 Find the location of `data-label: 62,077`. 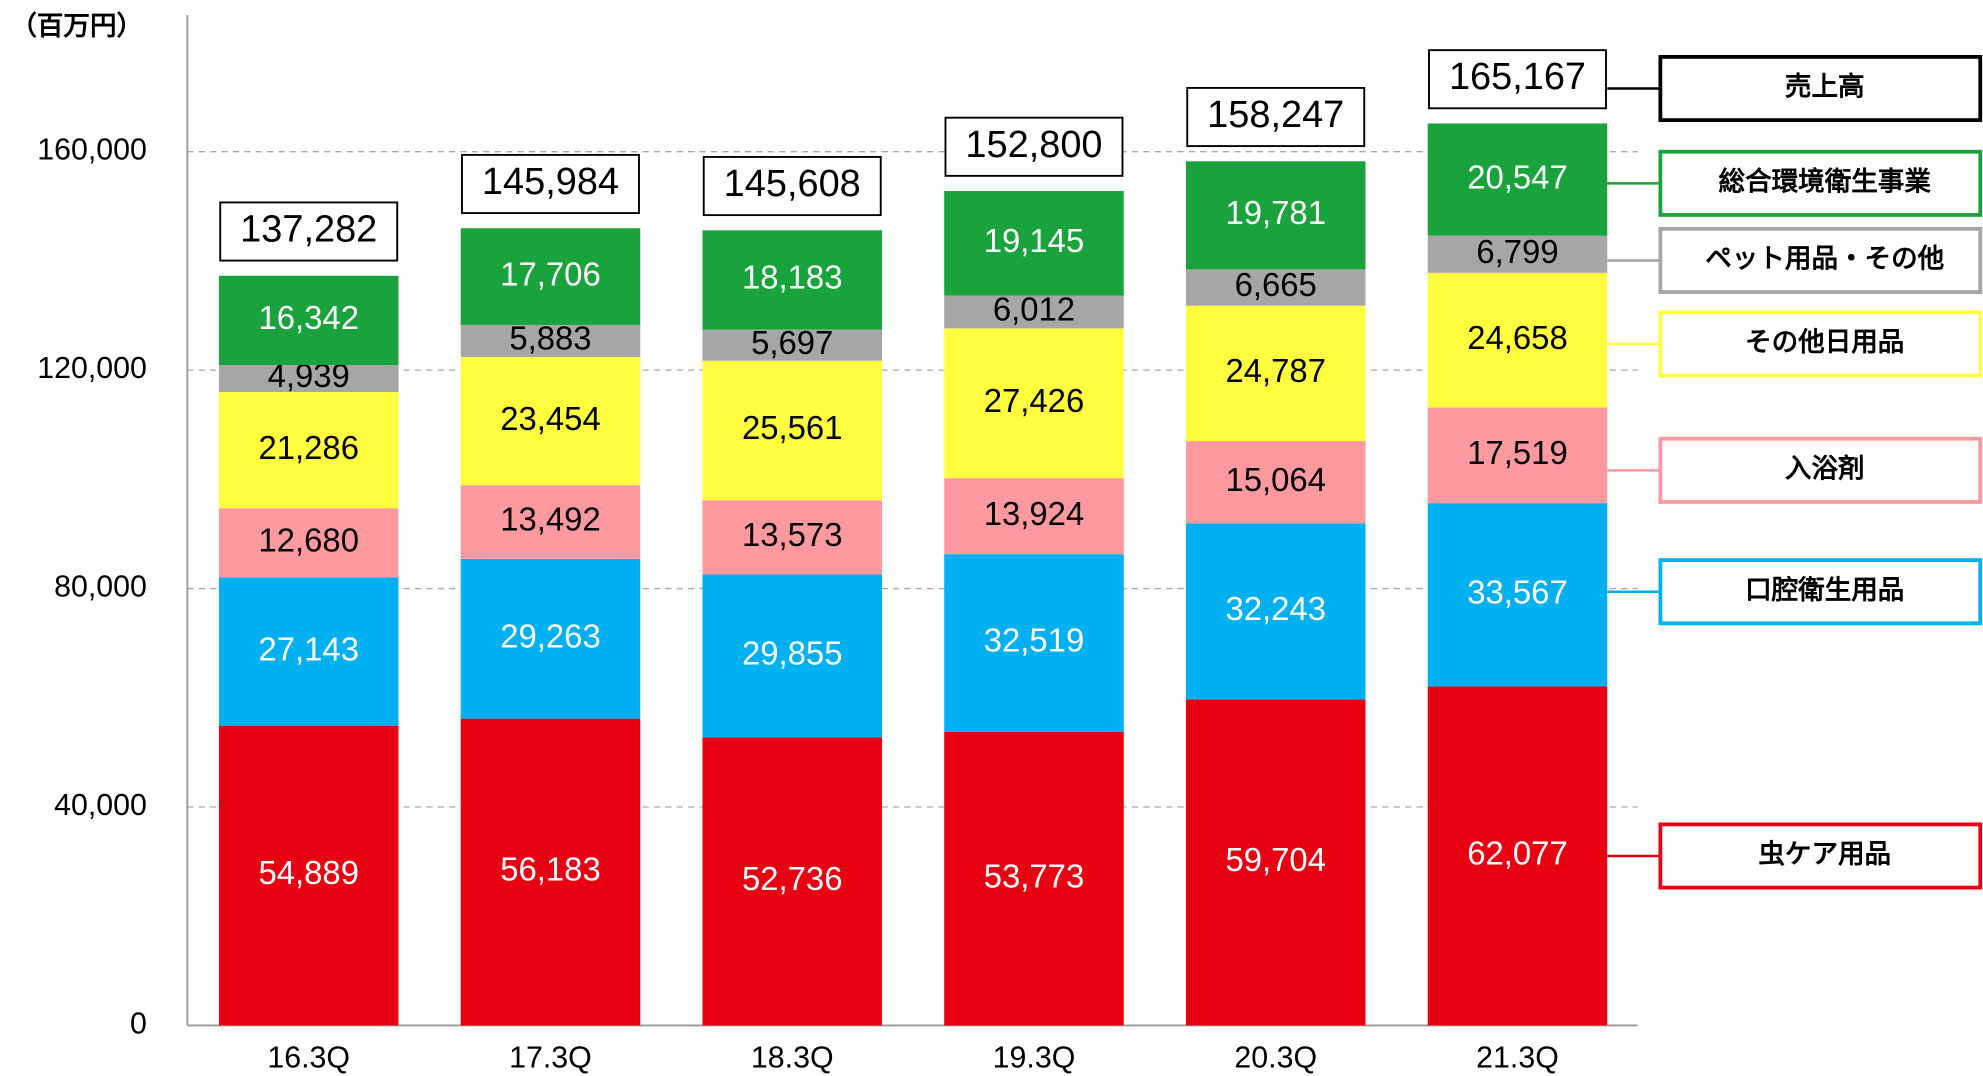

data-label: 62,077 is located at coordinates (1517, 853).